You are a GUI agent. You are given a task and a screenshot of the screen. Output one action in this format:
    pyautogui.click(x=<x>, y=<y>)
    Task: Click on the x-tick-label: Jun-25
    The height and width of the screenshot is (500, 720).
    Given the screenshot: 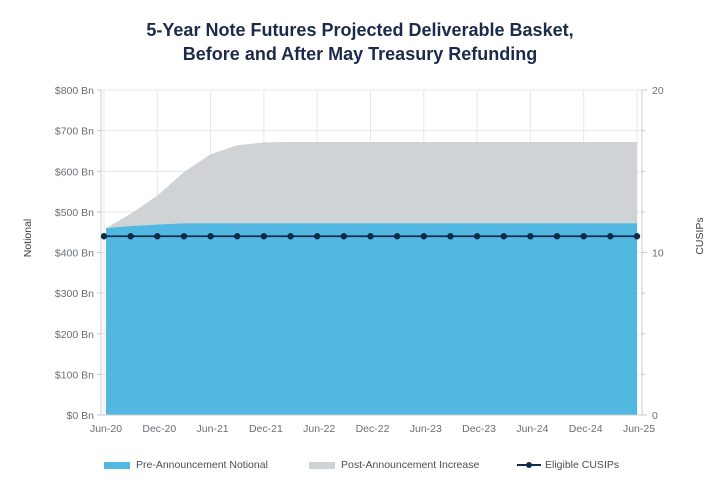 What is the action you would take?
    pyautogui.click(x=639, y=429)
    